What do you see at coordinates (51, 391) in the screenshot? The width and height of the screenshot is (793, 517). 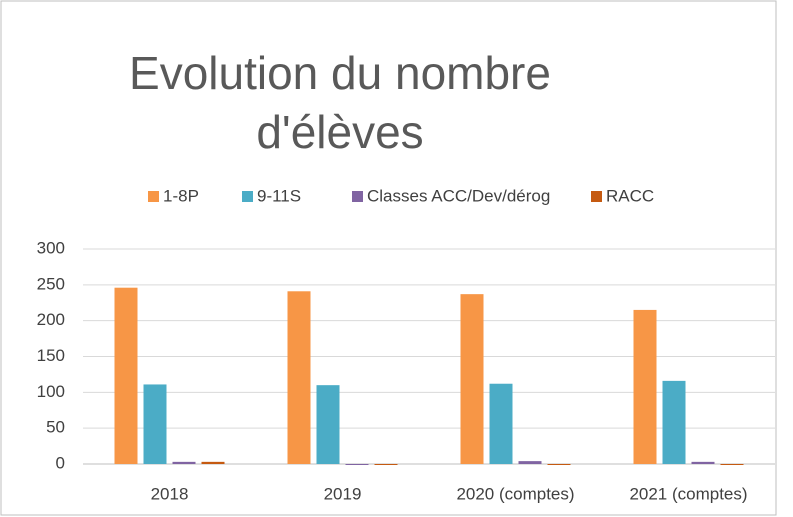 I see `y-tick-label: 100` at bounding box center [51, 391].